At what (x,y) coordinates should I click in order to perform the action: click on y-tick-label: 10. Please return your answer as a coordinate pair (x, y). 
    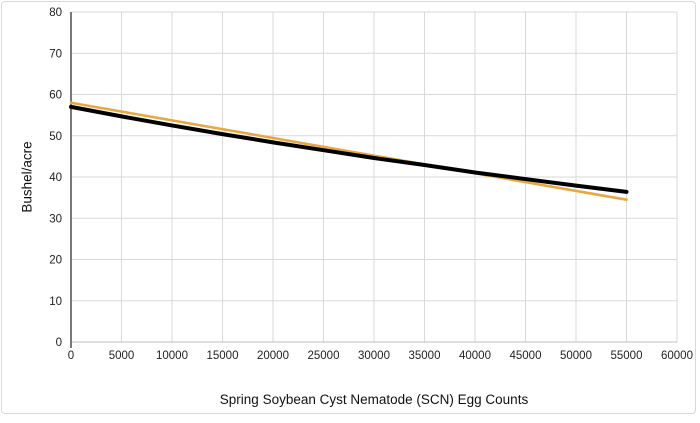
    Looking at the image, I should click on (55, 302).